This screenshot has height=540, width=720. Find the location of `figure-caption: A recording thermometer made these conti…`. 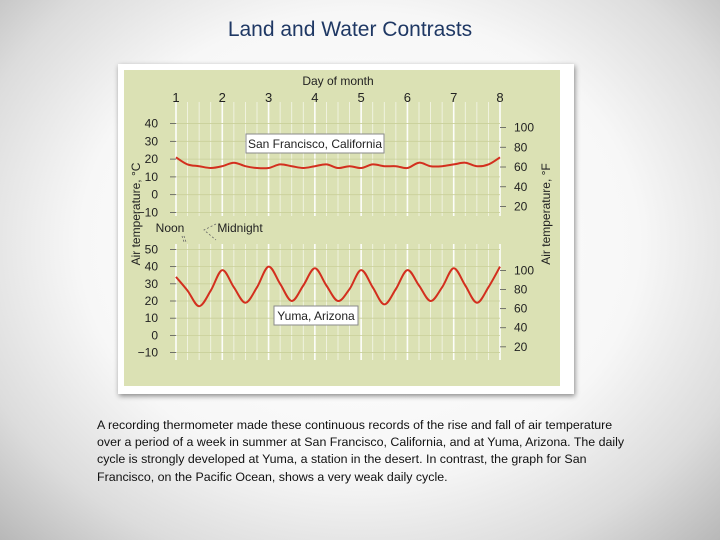

figure-caption: A recording thermometer made these conti… is located at coordinates (361, 451).